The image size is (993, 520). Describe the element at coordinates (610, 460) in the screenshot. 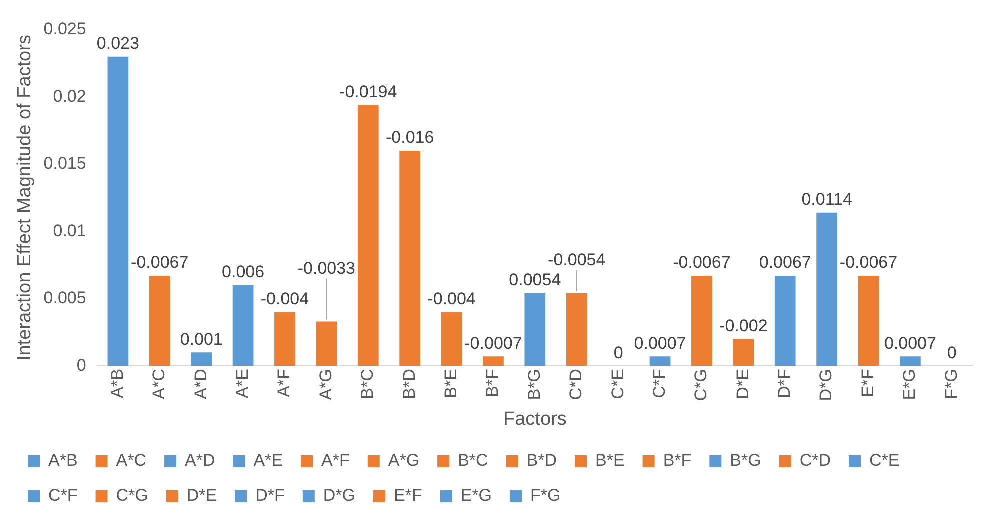

I see `legend-label: B*E` at that location.